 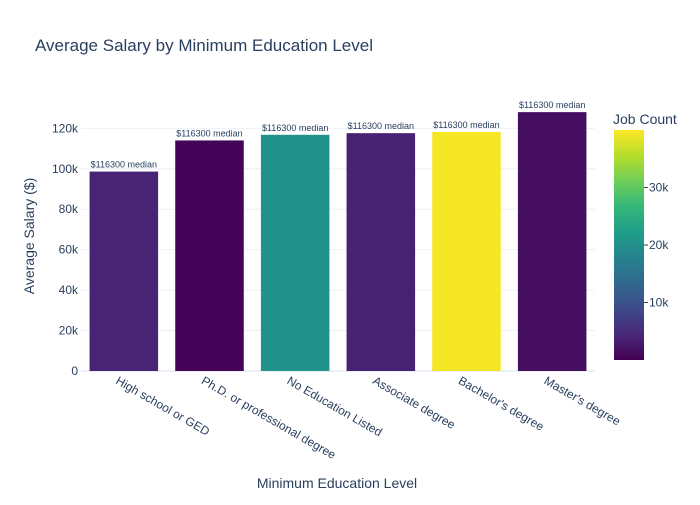 I want to click on colorbar-gradient, so click(x=629, y=245).